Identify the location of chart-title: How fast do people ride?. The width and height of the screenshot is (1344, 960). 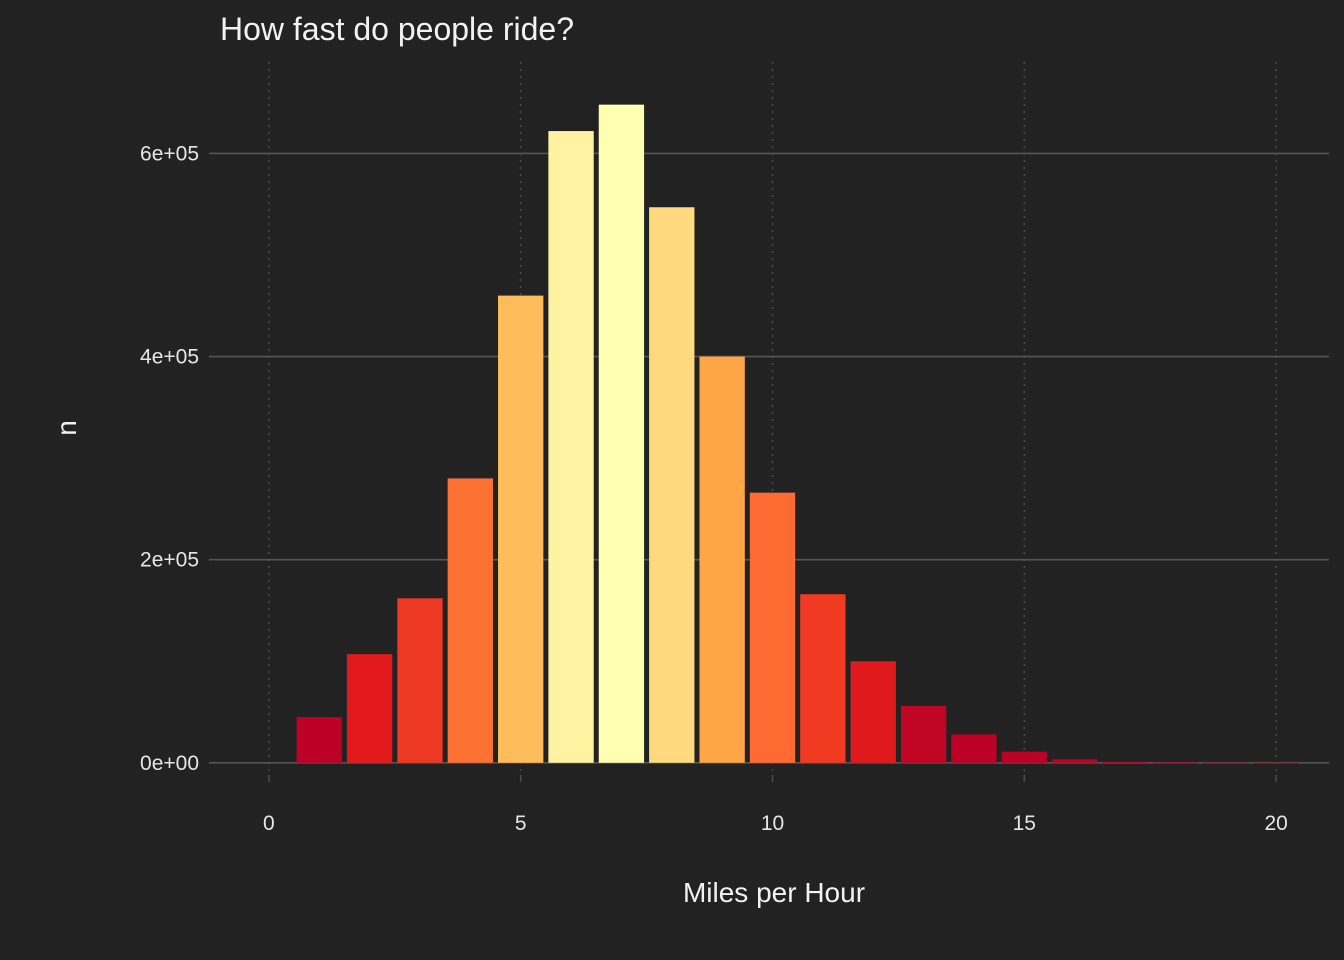
(397, 29).